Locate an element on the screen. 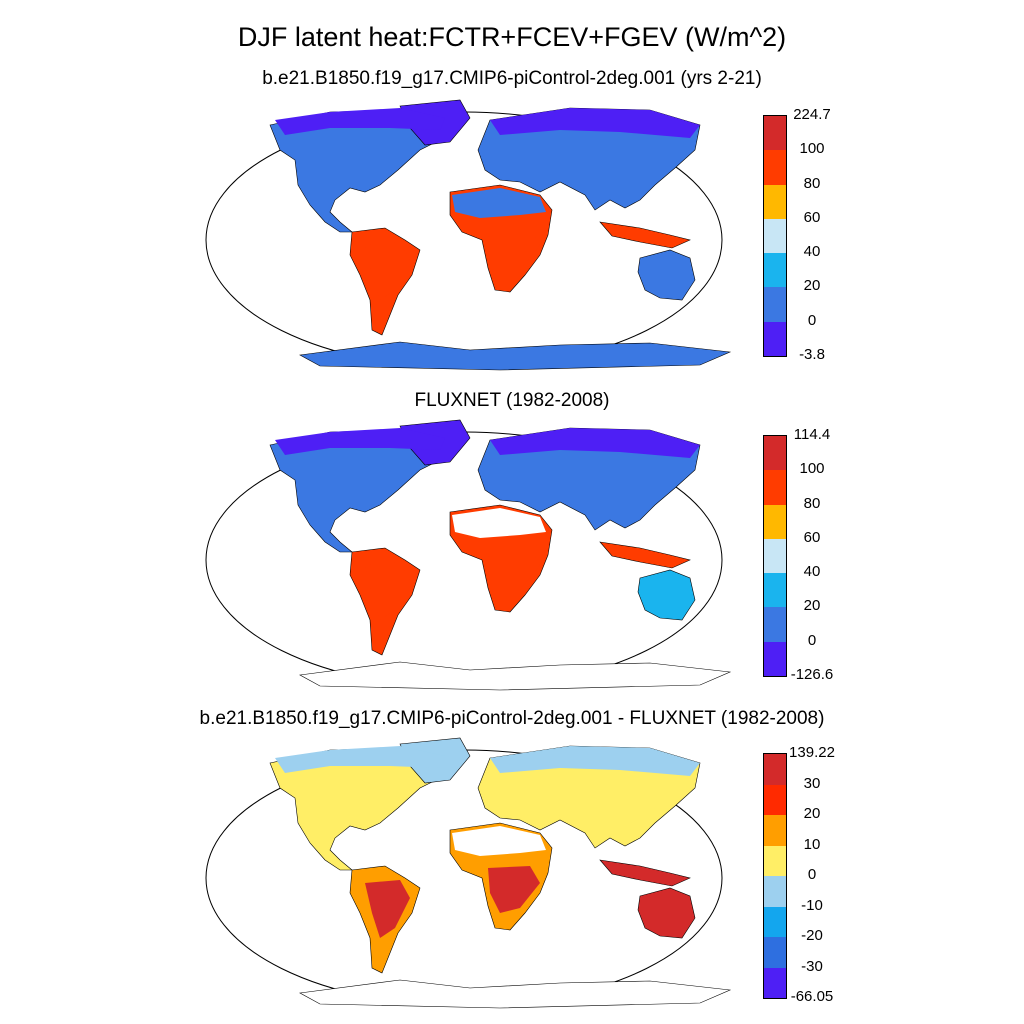 This screenshot has width=1024, height=1024. colorbar-label: 224.7 is located at coordinates (812, 114).